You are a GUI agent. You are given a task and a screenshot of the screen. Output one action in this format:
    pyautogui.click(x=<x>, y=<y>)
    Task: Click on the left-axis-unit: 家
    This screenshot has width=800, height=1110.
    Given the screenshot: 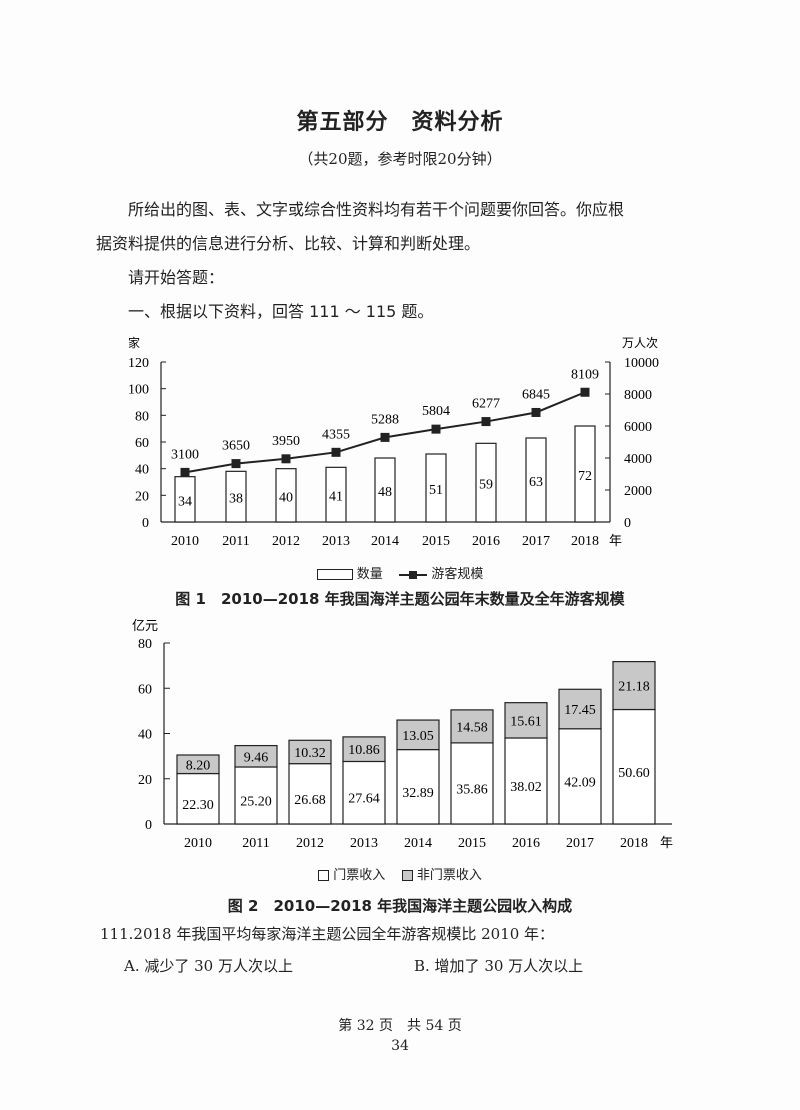 What is the action you would take?
    pyautogui.click(x=134, y=342)
    